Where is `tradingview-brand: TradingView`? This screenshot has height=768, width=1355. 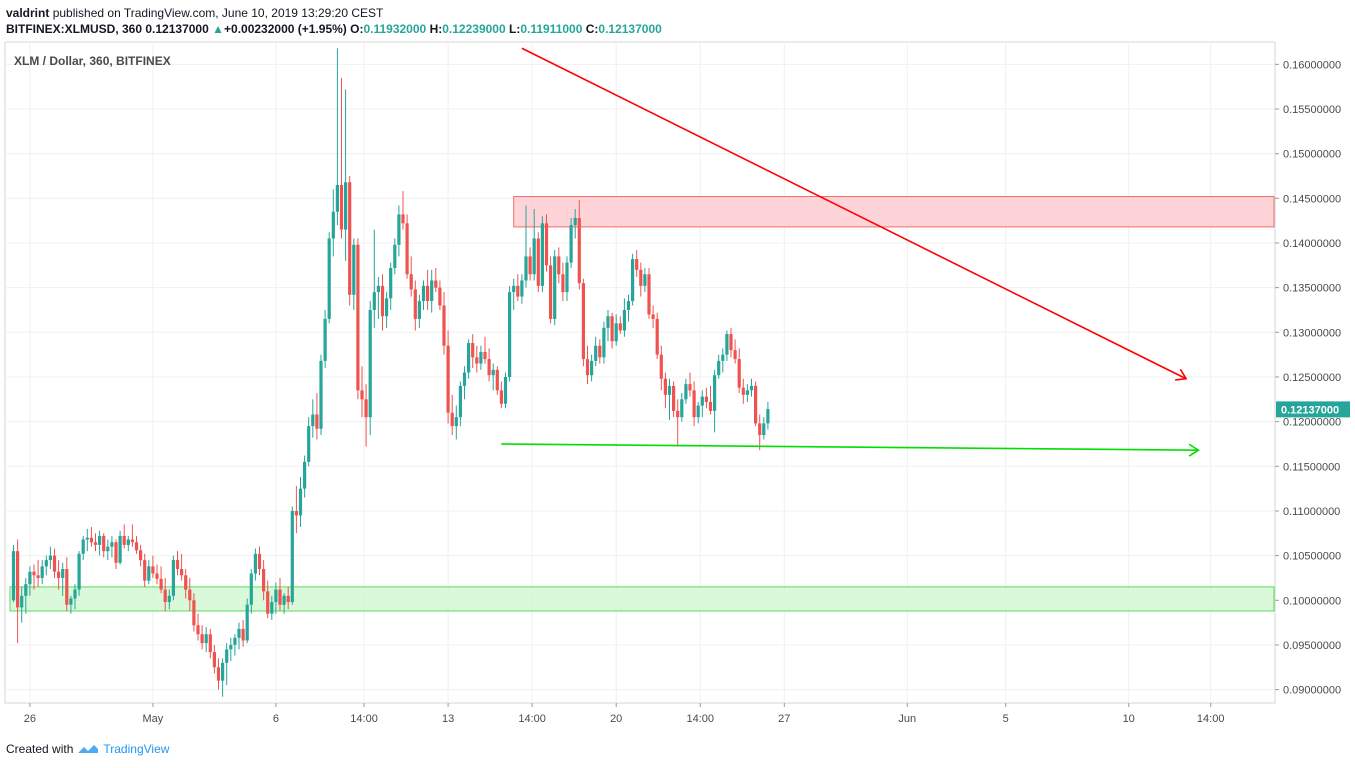 tradingview-brand: TradingView is located at coordinates (136, 749).